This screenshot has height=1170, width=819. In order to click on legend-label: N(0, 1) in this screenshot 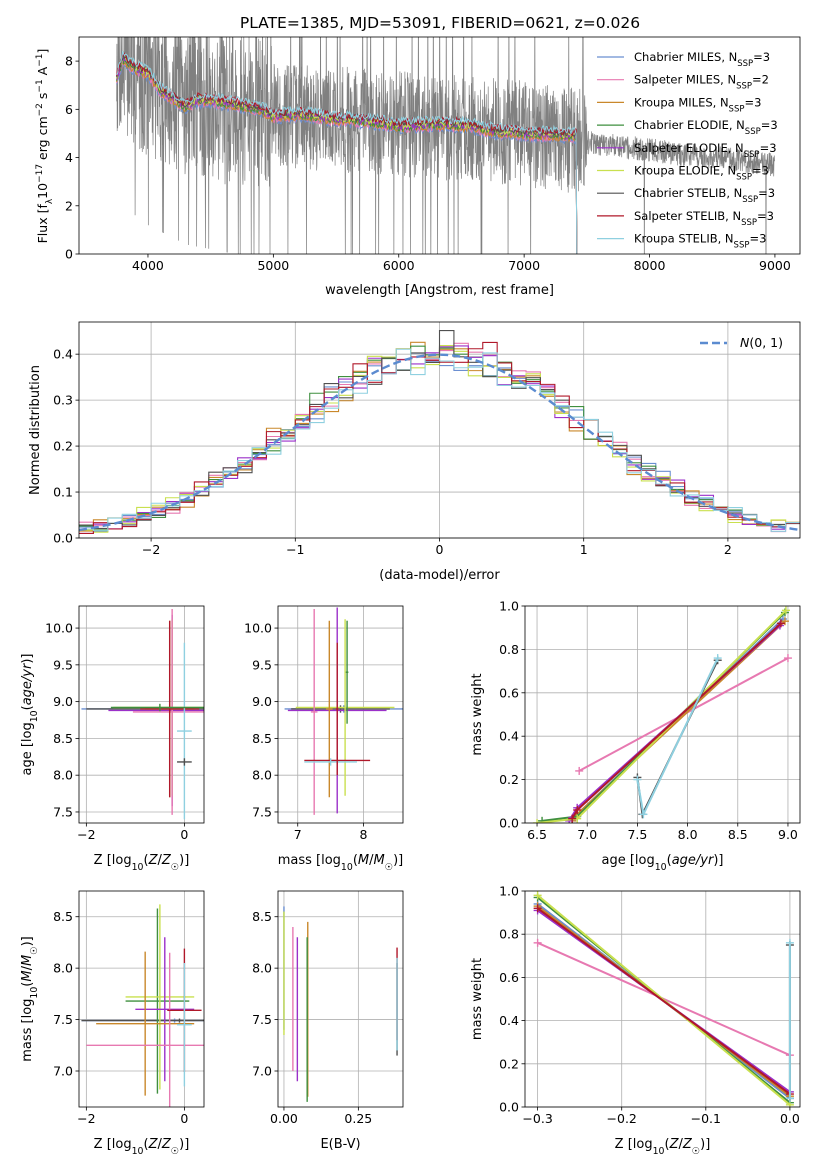, I will do `click(761, 342)`.